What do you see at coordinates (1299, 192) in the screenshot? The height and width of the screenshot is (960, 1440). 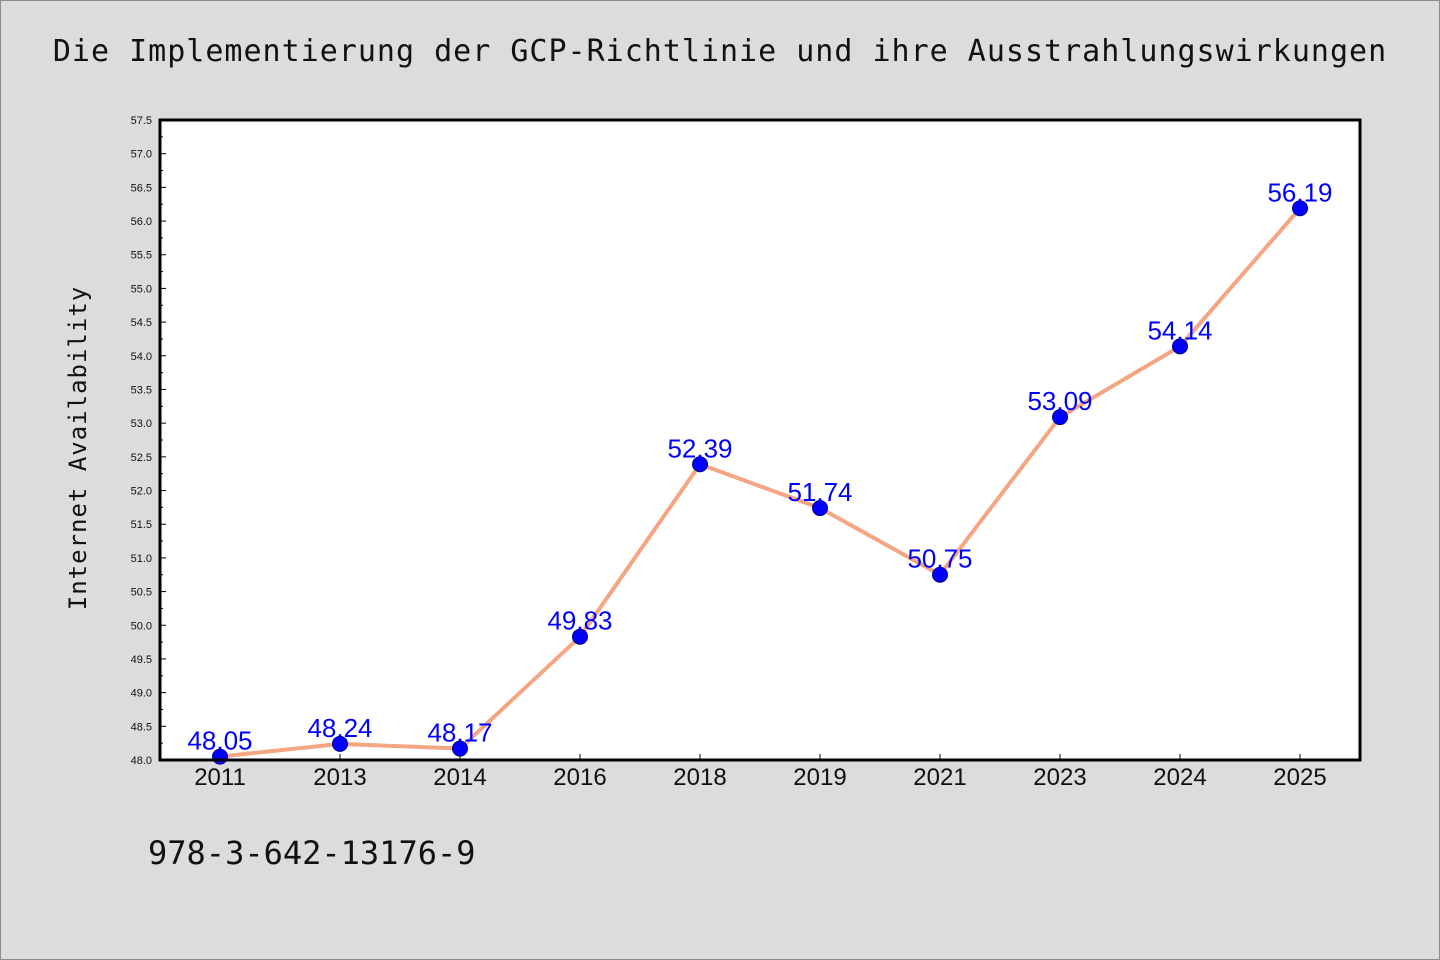 I see `data-label: 56.19` at bounding box center [1299, 192].